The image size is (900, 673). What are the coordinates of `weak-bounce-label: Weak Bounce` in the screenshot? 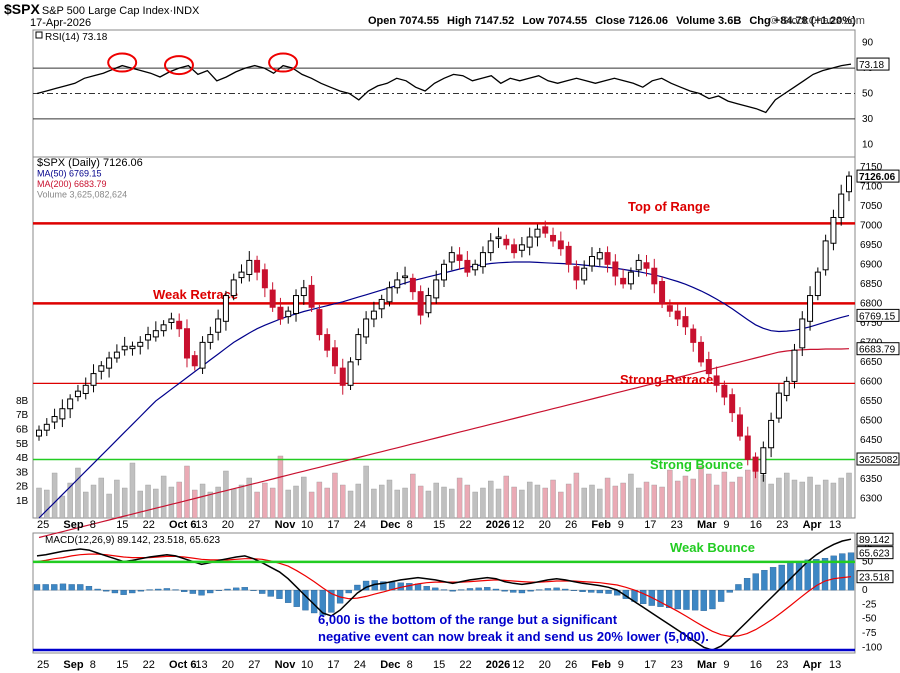 It's located at (712, 547).